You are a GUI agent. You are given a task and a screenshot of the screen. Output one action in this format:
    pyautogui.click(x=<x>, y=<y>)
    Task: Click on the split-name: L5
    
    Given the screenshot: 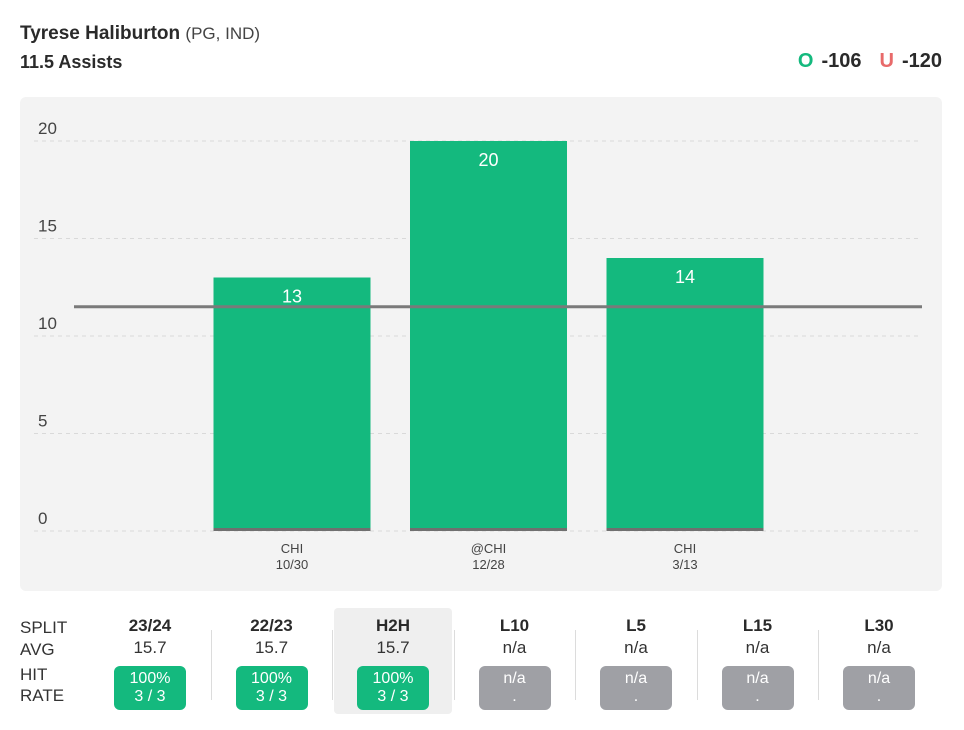 What is the action you would take?
    pyautogui.click(x=636, y=625)
    